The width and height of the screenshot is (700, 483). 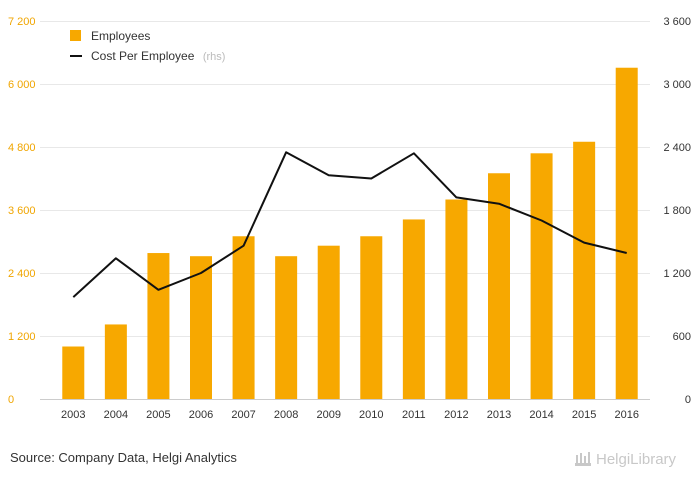 What do you see at coordinates (73, 415) in the screenshot?
I see `x-tick-label: 2003` at bounding box center [73, 415].